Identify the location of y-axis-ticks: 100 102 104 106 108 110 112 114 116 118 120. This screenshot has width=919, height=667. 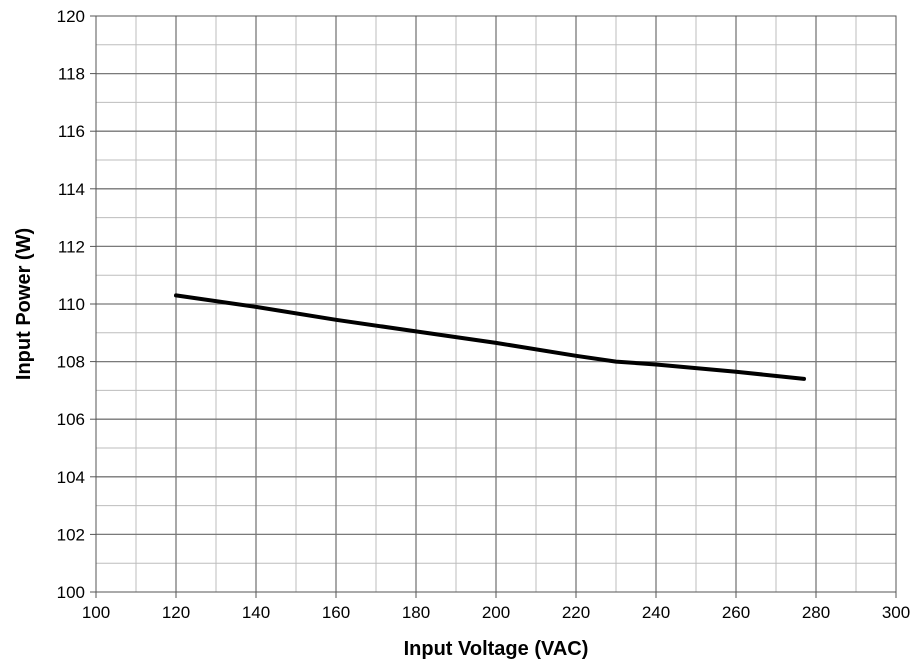
(76, 304).